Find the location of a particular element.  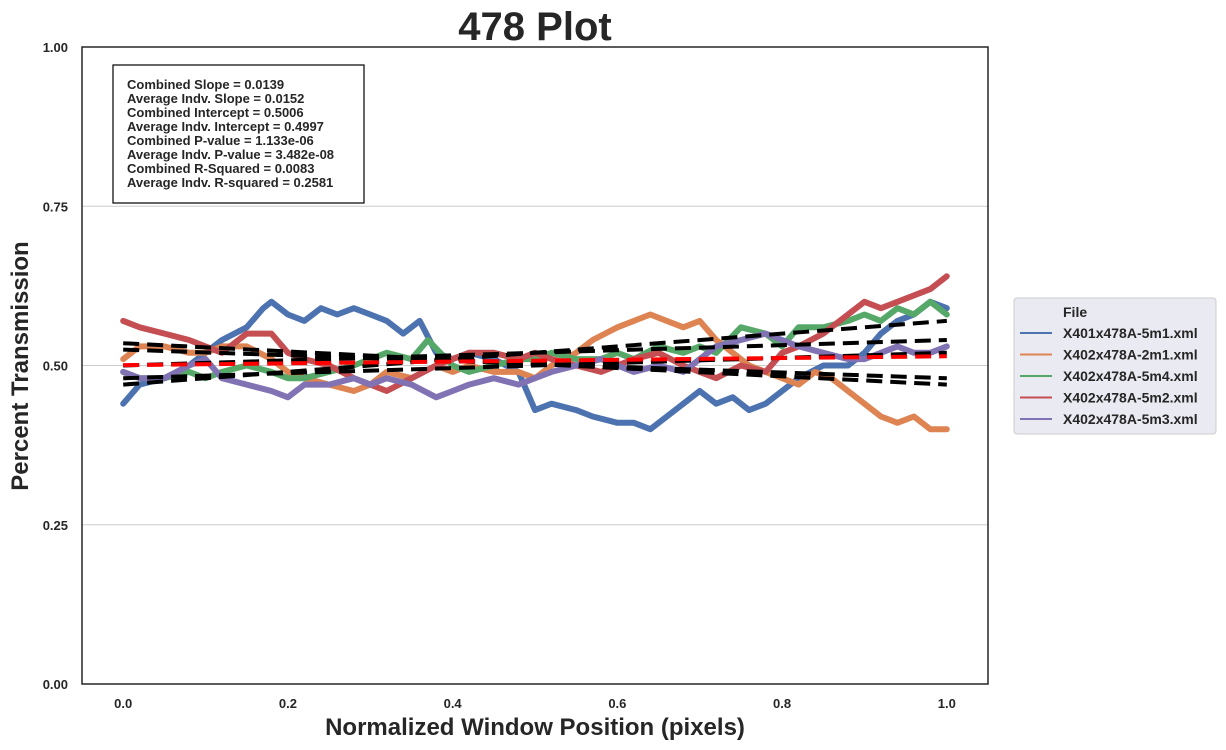

fit-lines-group is located at coordinates (535, 352).